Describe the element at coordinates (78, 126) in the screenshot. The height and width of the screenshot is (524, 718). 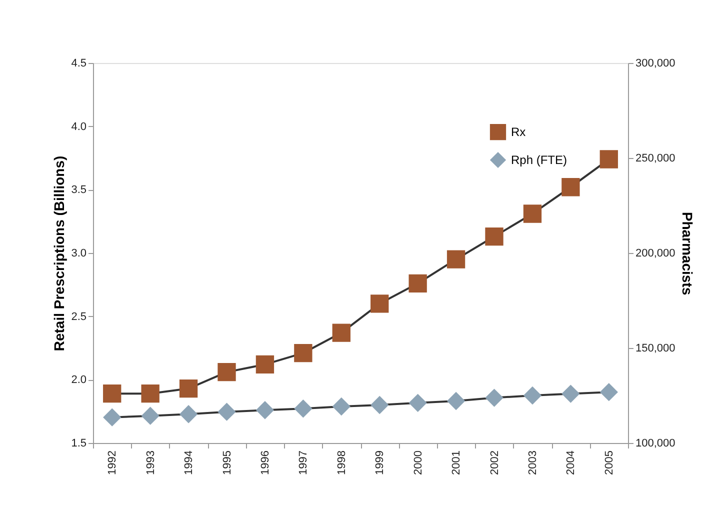
I see `y-tick-label: 4.0` at that location.